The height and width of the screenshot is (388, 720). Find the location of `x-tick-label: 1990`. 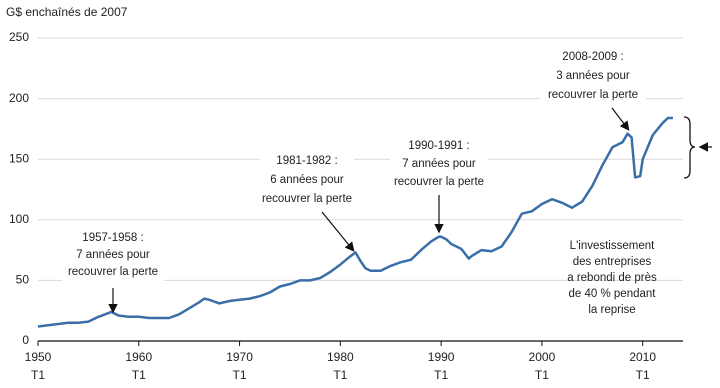

x-tick-label: 1990 is located at coordinates (441, 357).